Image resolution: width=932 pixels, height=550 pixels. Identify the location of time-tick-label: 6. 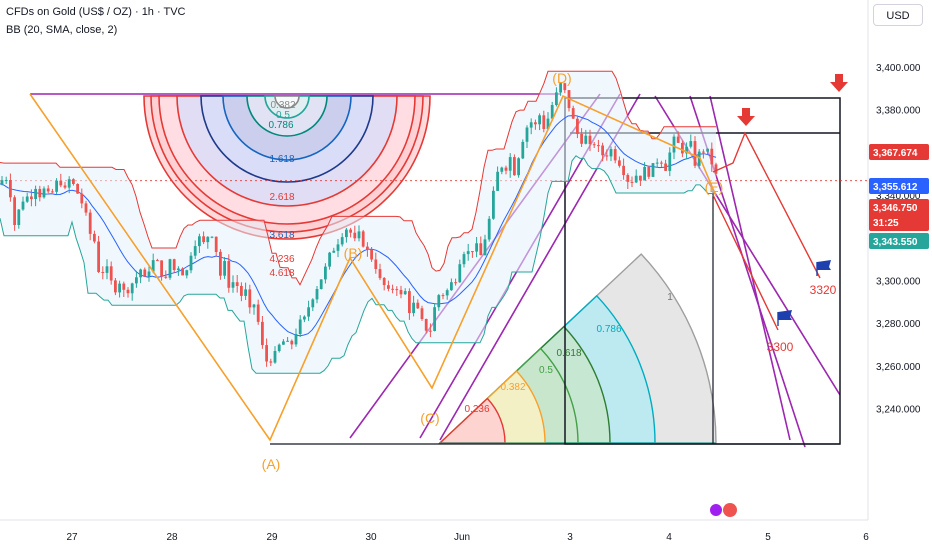
(866, 537).